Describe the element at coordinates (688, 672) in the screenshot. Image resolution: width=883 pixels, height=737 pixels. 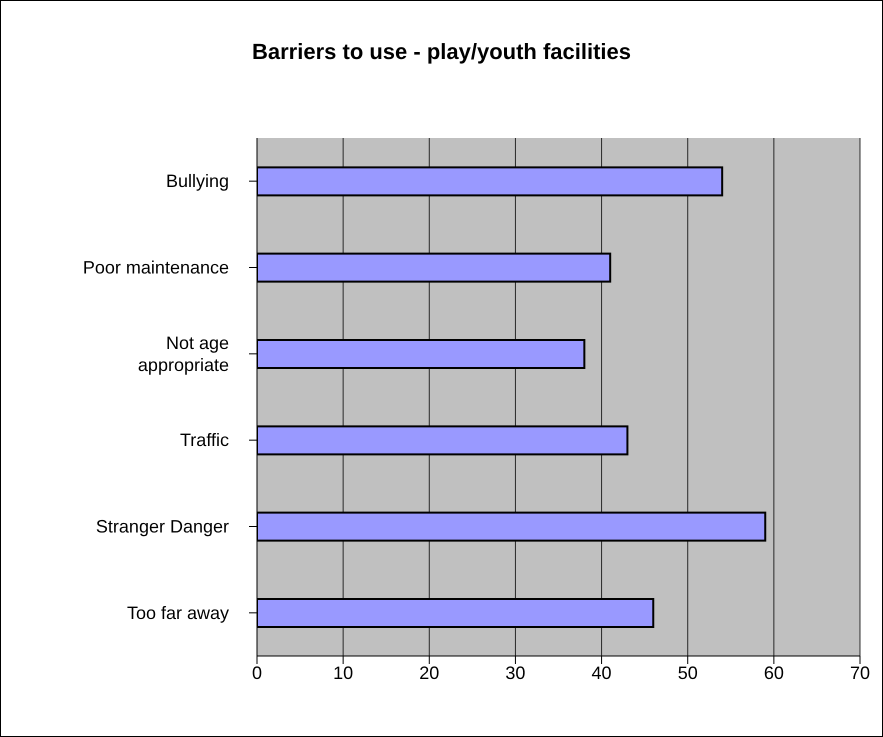
I see `x-tick-label: 50` at that location.